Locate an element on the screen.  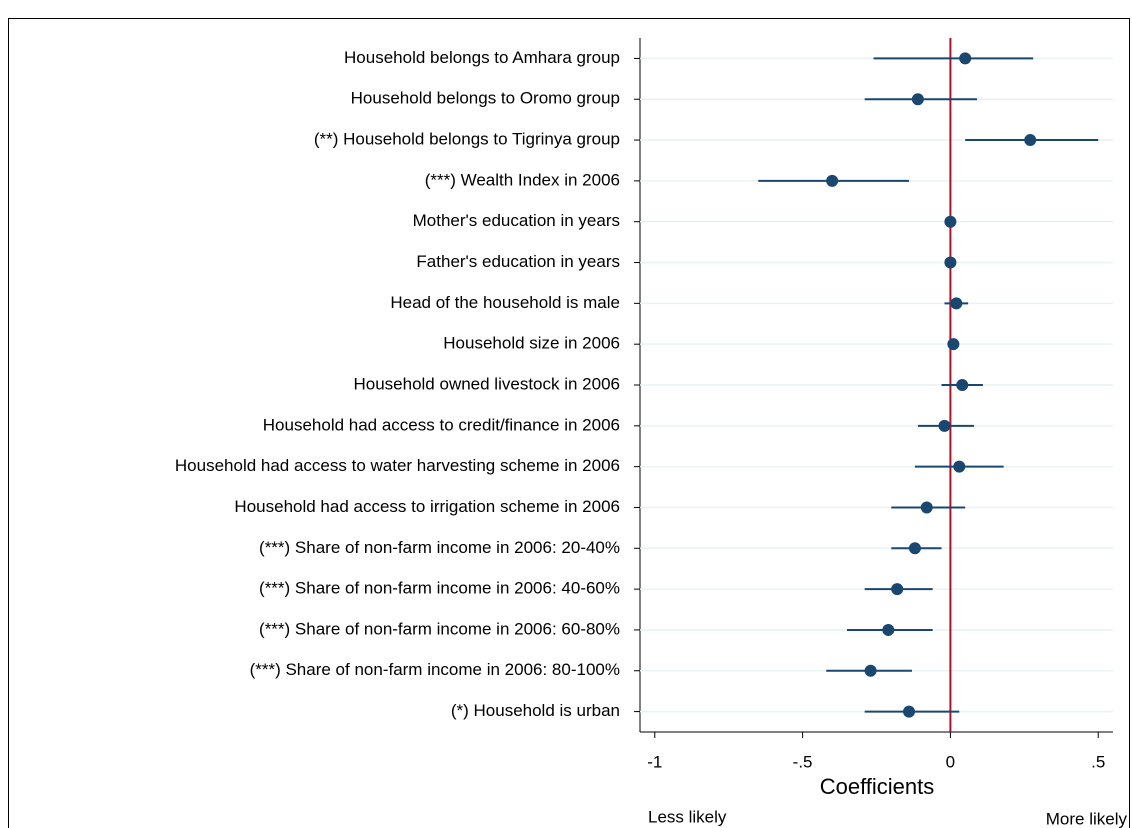
y-tick-label: Household owned livestock in 2006 is located at coordinates (486, 383).